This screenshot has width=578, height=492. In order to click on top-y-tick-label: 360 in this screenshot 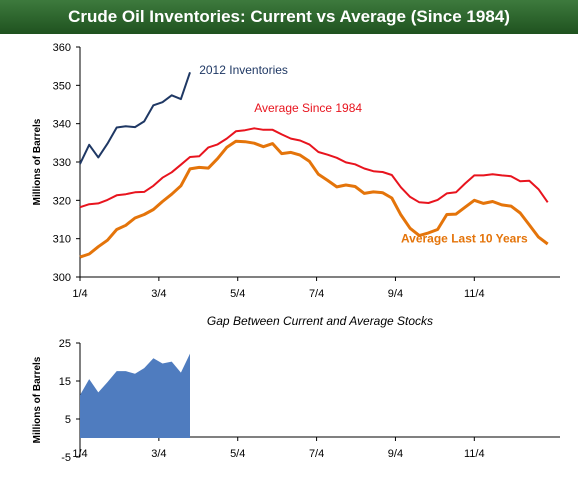, I will do `click(62, 48)`.